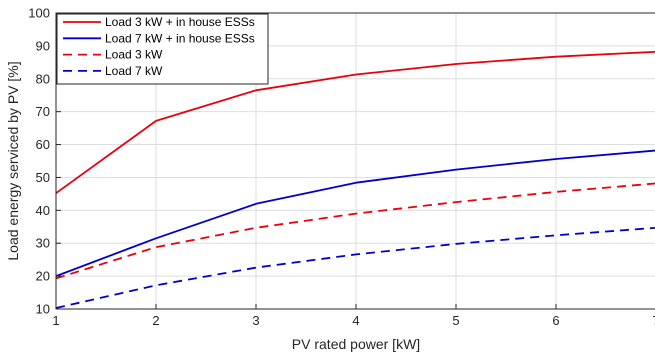 The height and width of the screenshot is (354, 655). What do you see at coordinates (653, 320) in the screenshot?
I see `x-tick-label: 7` at bounding box center [653, 320].